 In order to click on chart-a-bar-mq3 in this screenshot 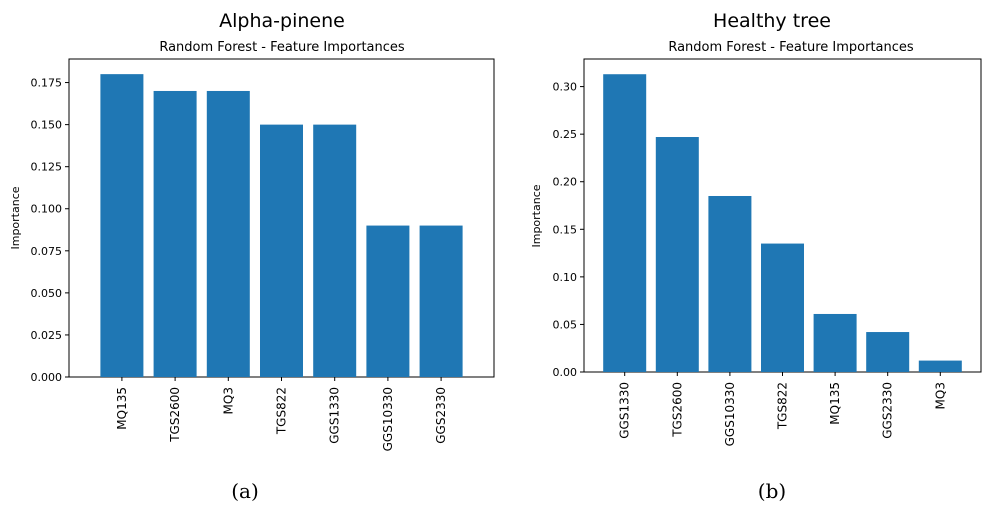, I will do `click(228, 233)`.